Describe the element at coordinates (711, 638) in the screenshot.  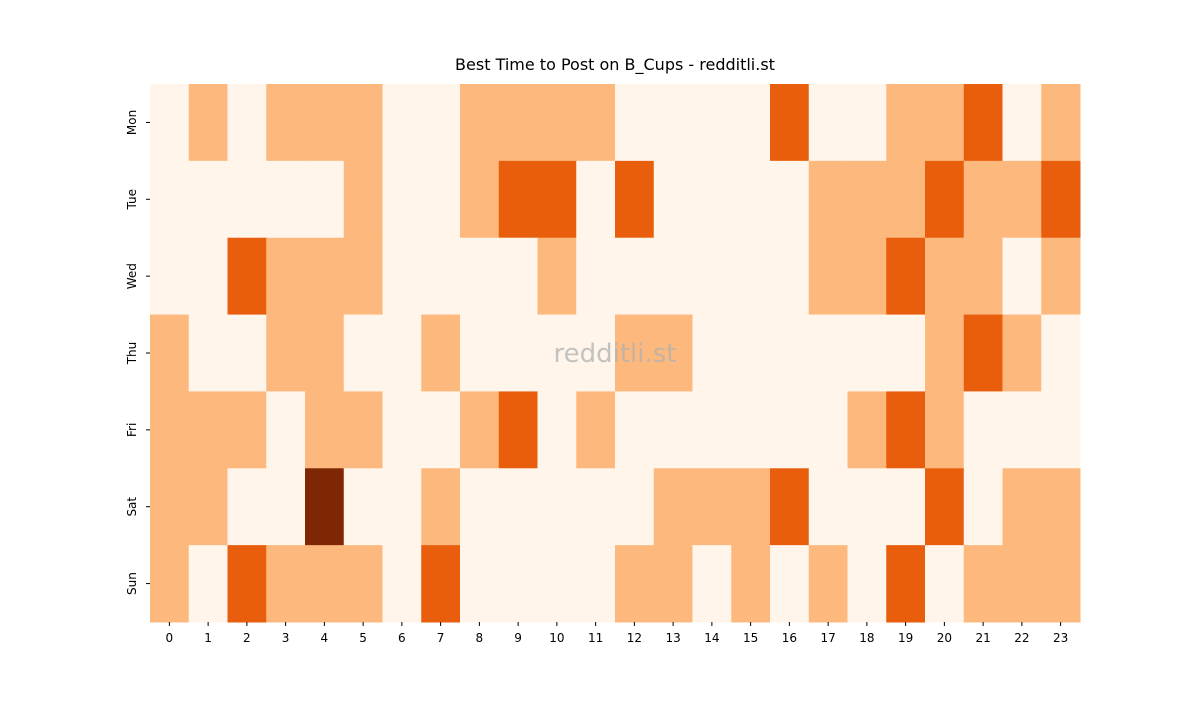
I see `x-tick-label: 14` at that location.